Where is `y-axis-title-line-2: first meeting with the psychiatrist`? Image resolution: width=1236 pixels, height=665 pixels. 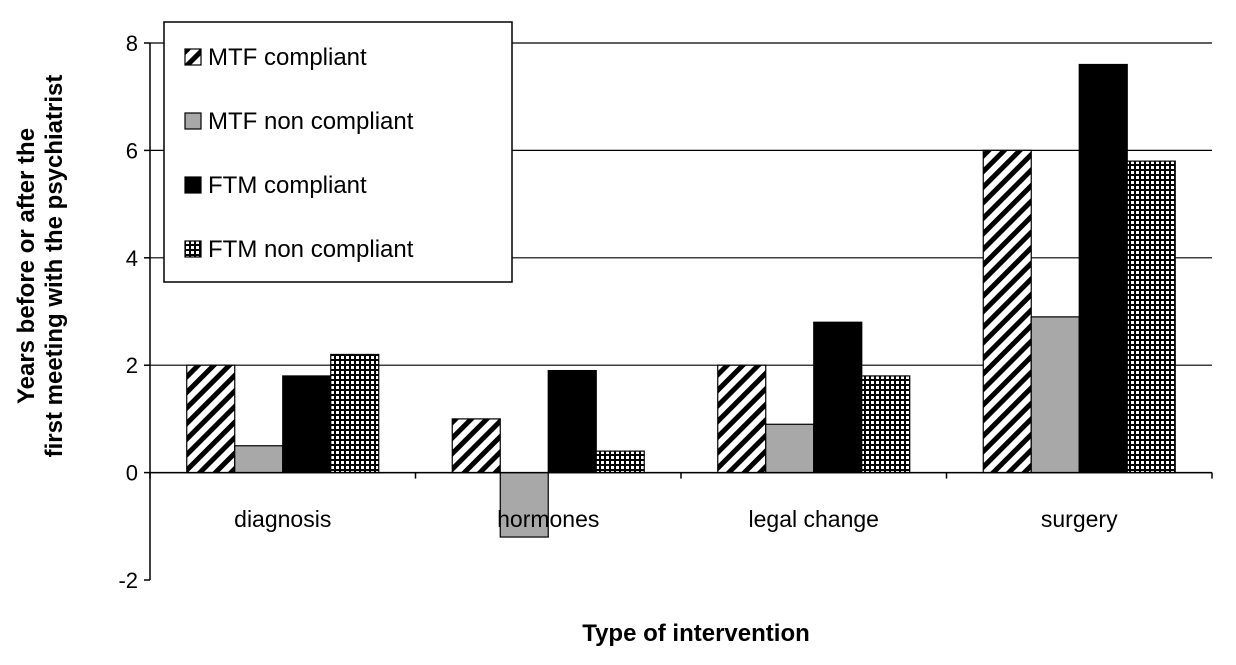 y-axis-title-line-2: first meeting with the psychiatrist is located at coordinates (54, 266).